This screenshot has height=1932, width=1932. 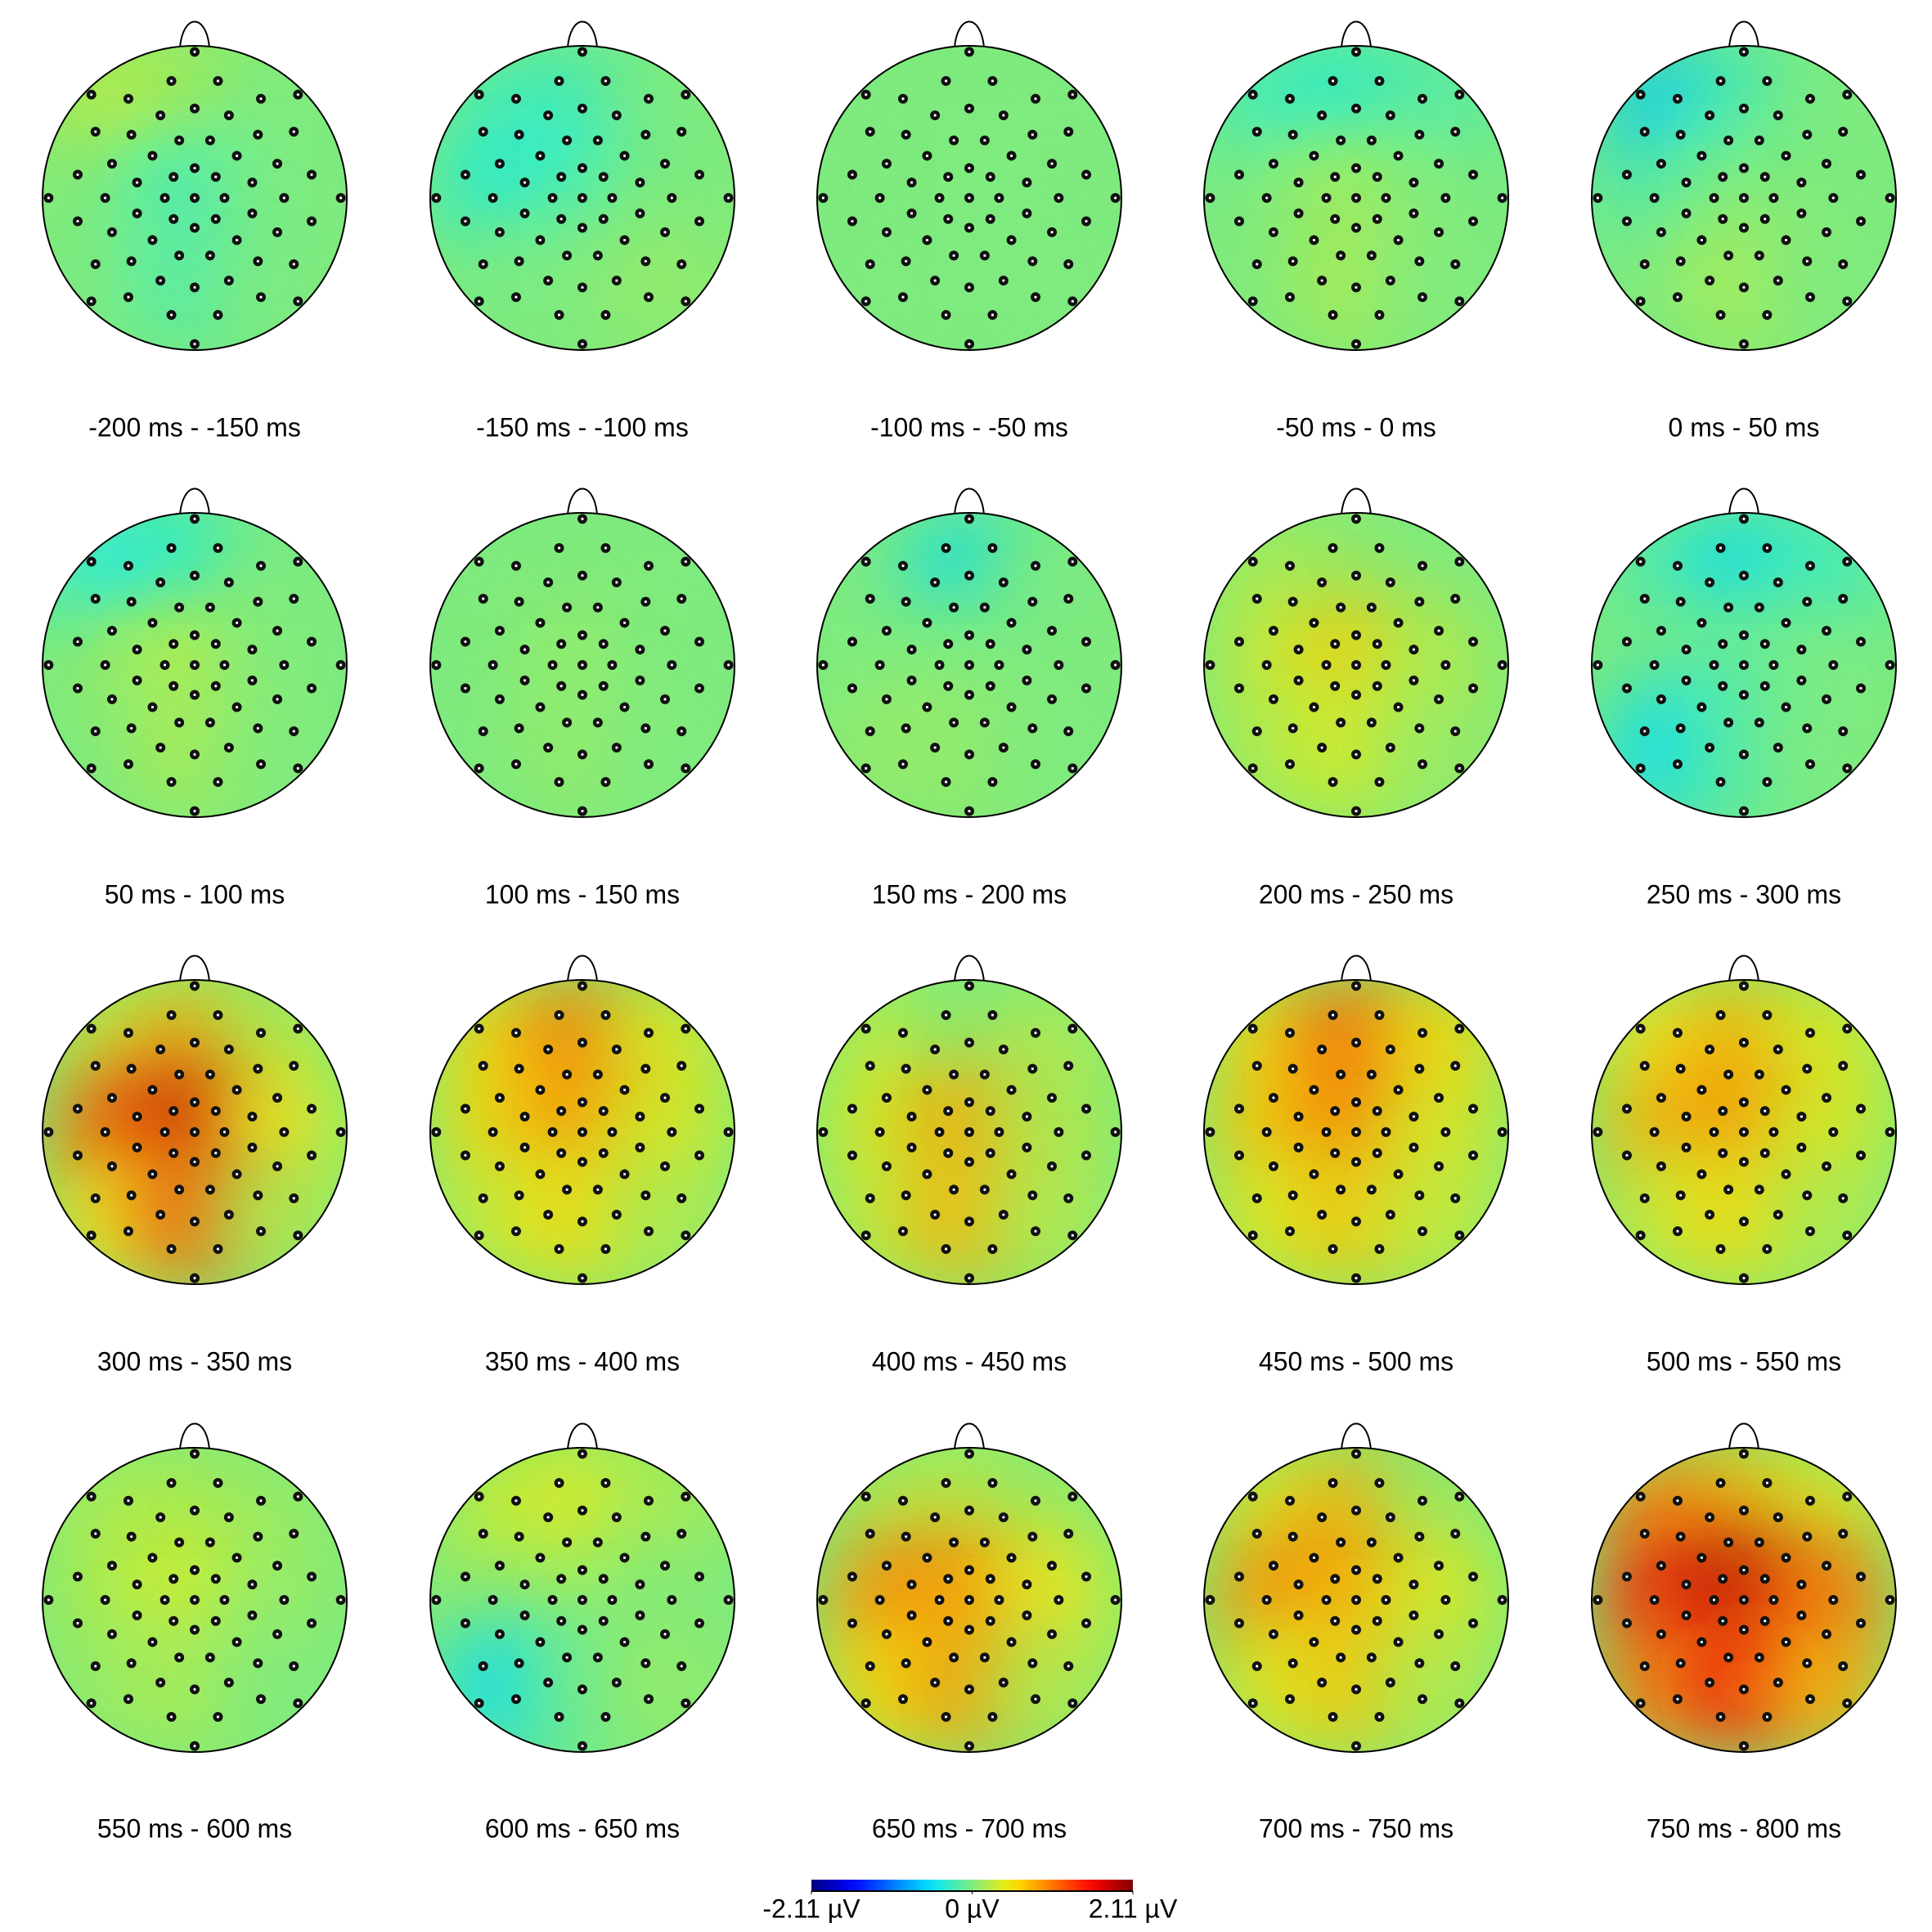 What do you see at coordinates (1133, 1909) in the screenshot?
I see `colorbar-tick-label: 2.11 µV` at bounding box center [1133, 1909].